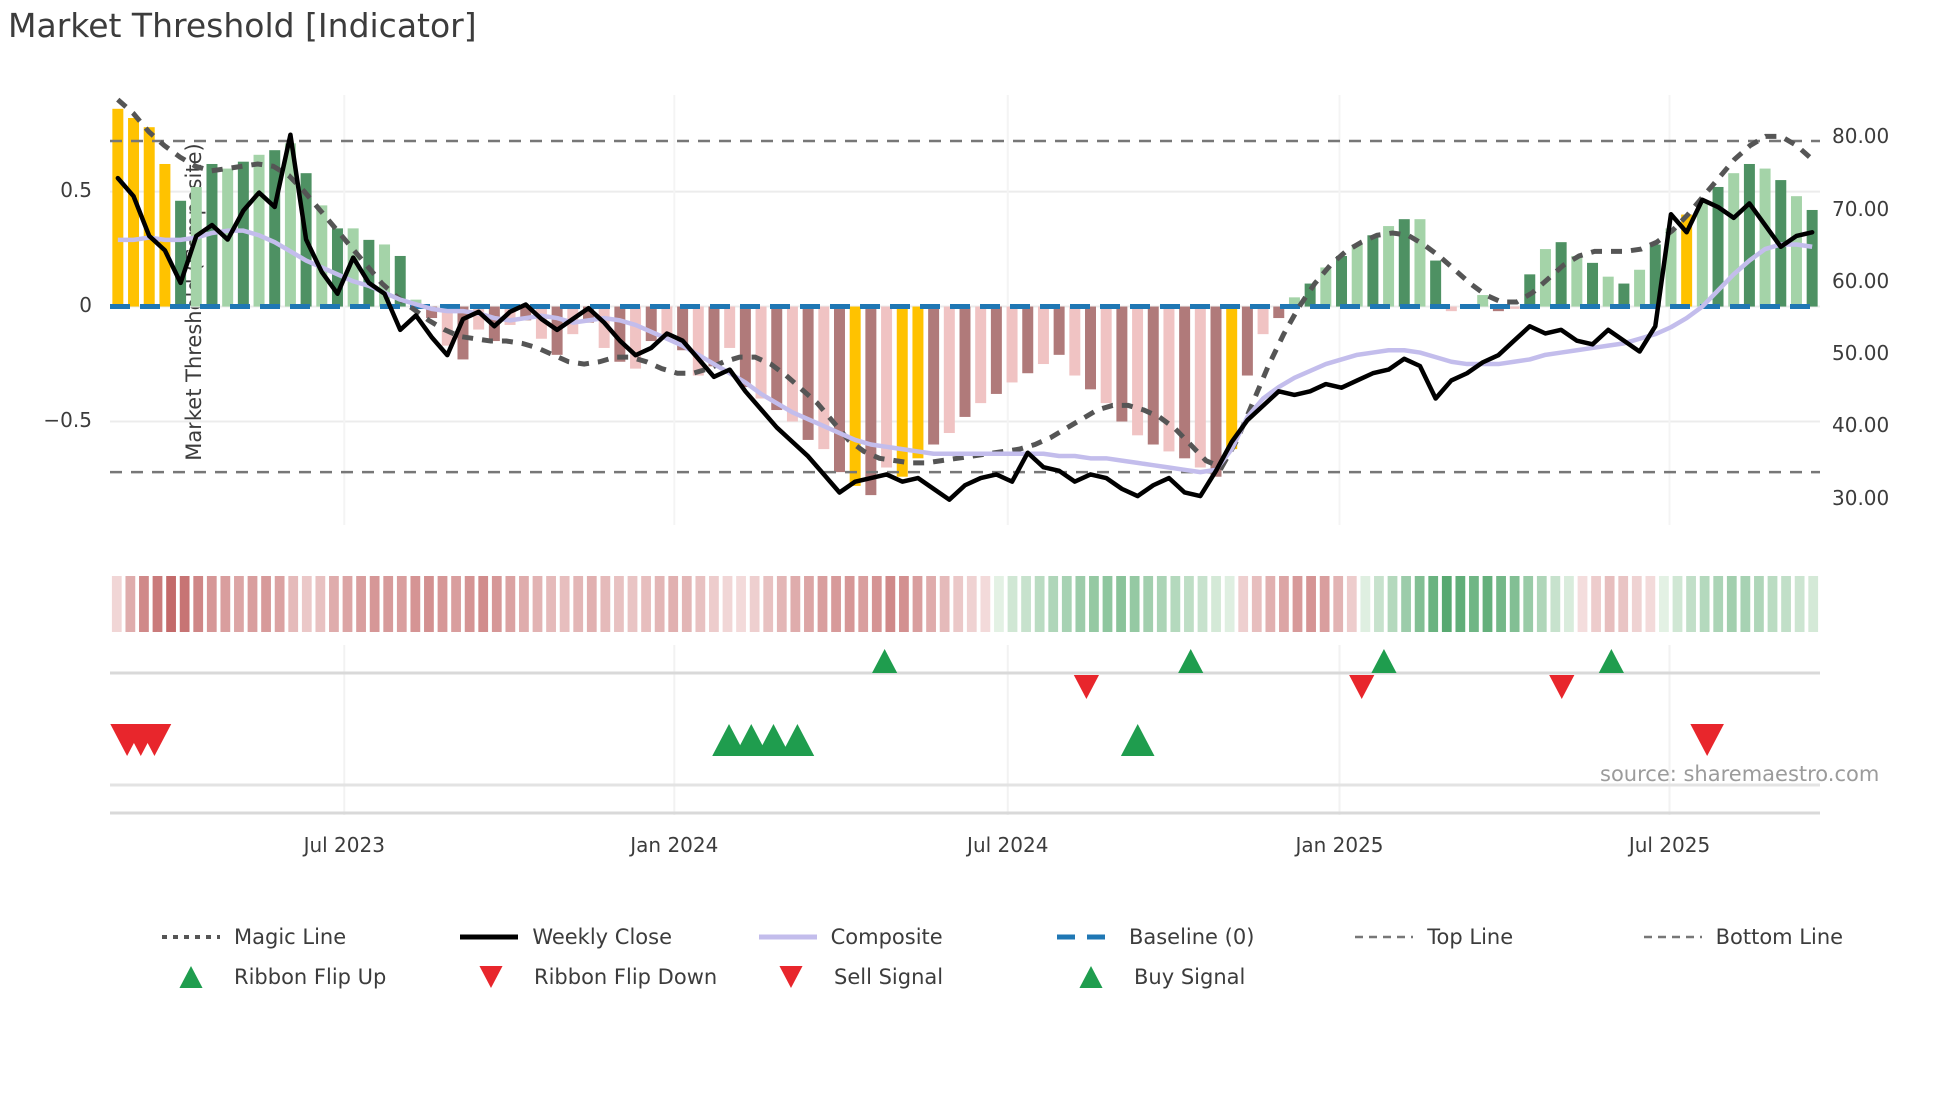 This screenshot has width=1960, height=1102. I want to click on legend-item-ribbon-flip-down: Ribbon Flip Down, so click(610, 977).